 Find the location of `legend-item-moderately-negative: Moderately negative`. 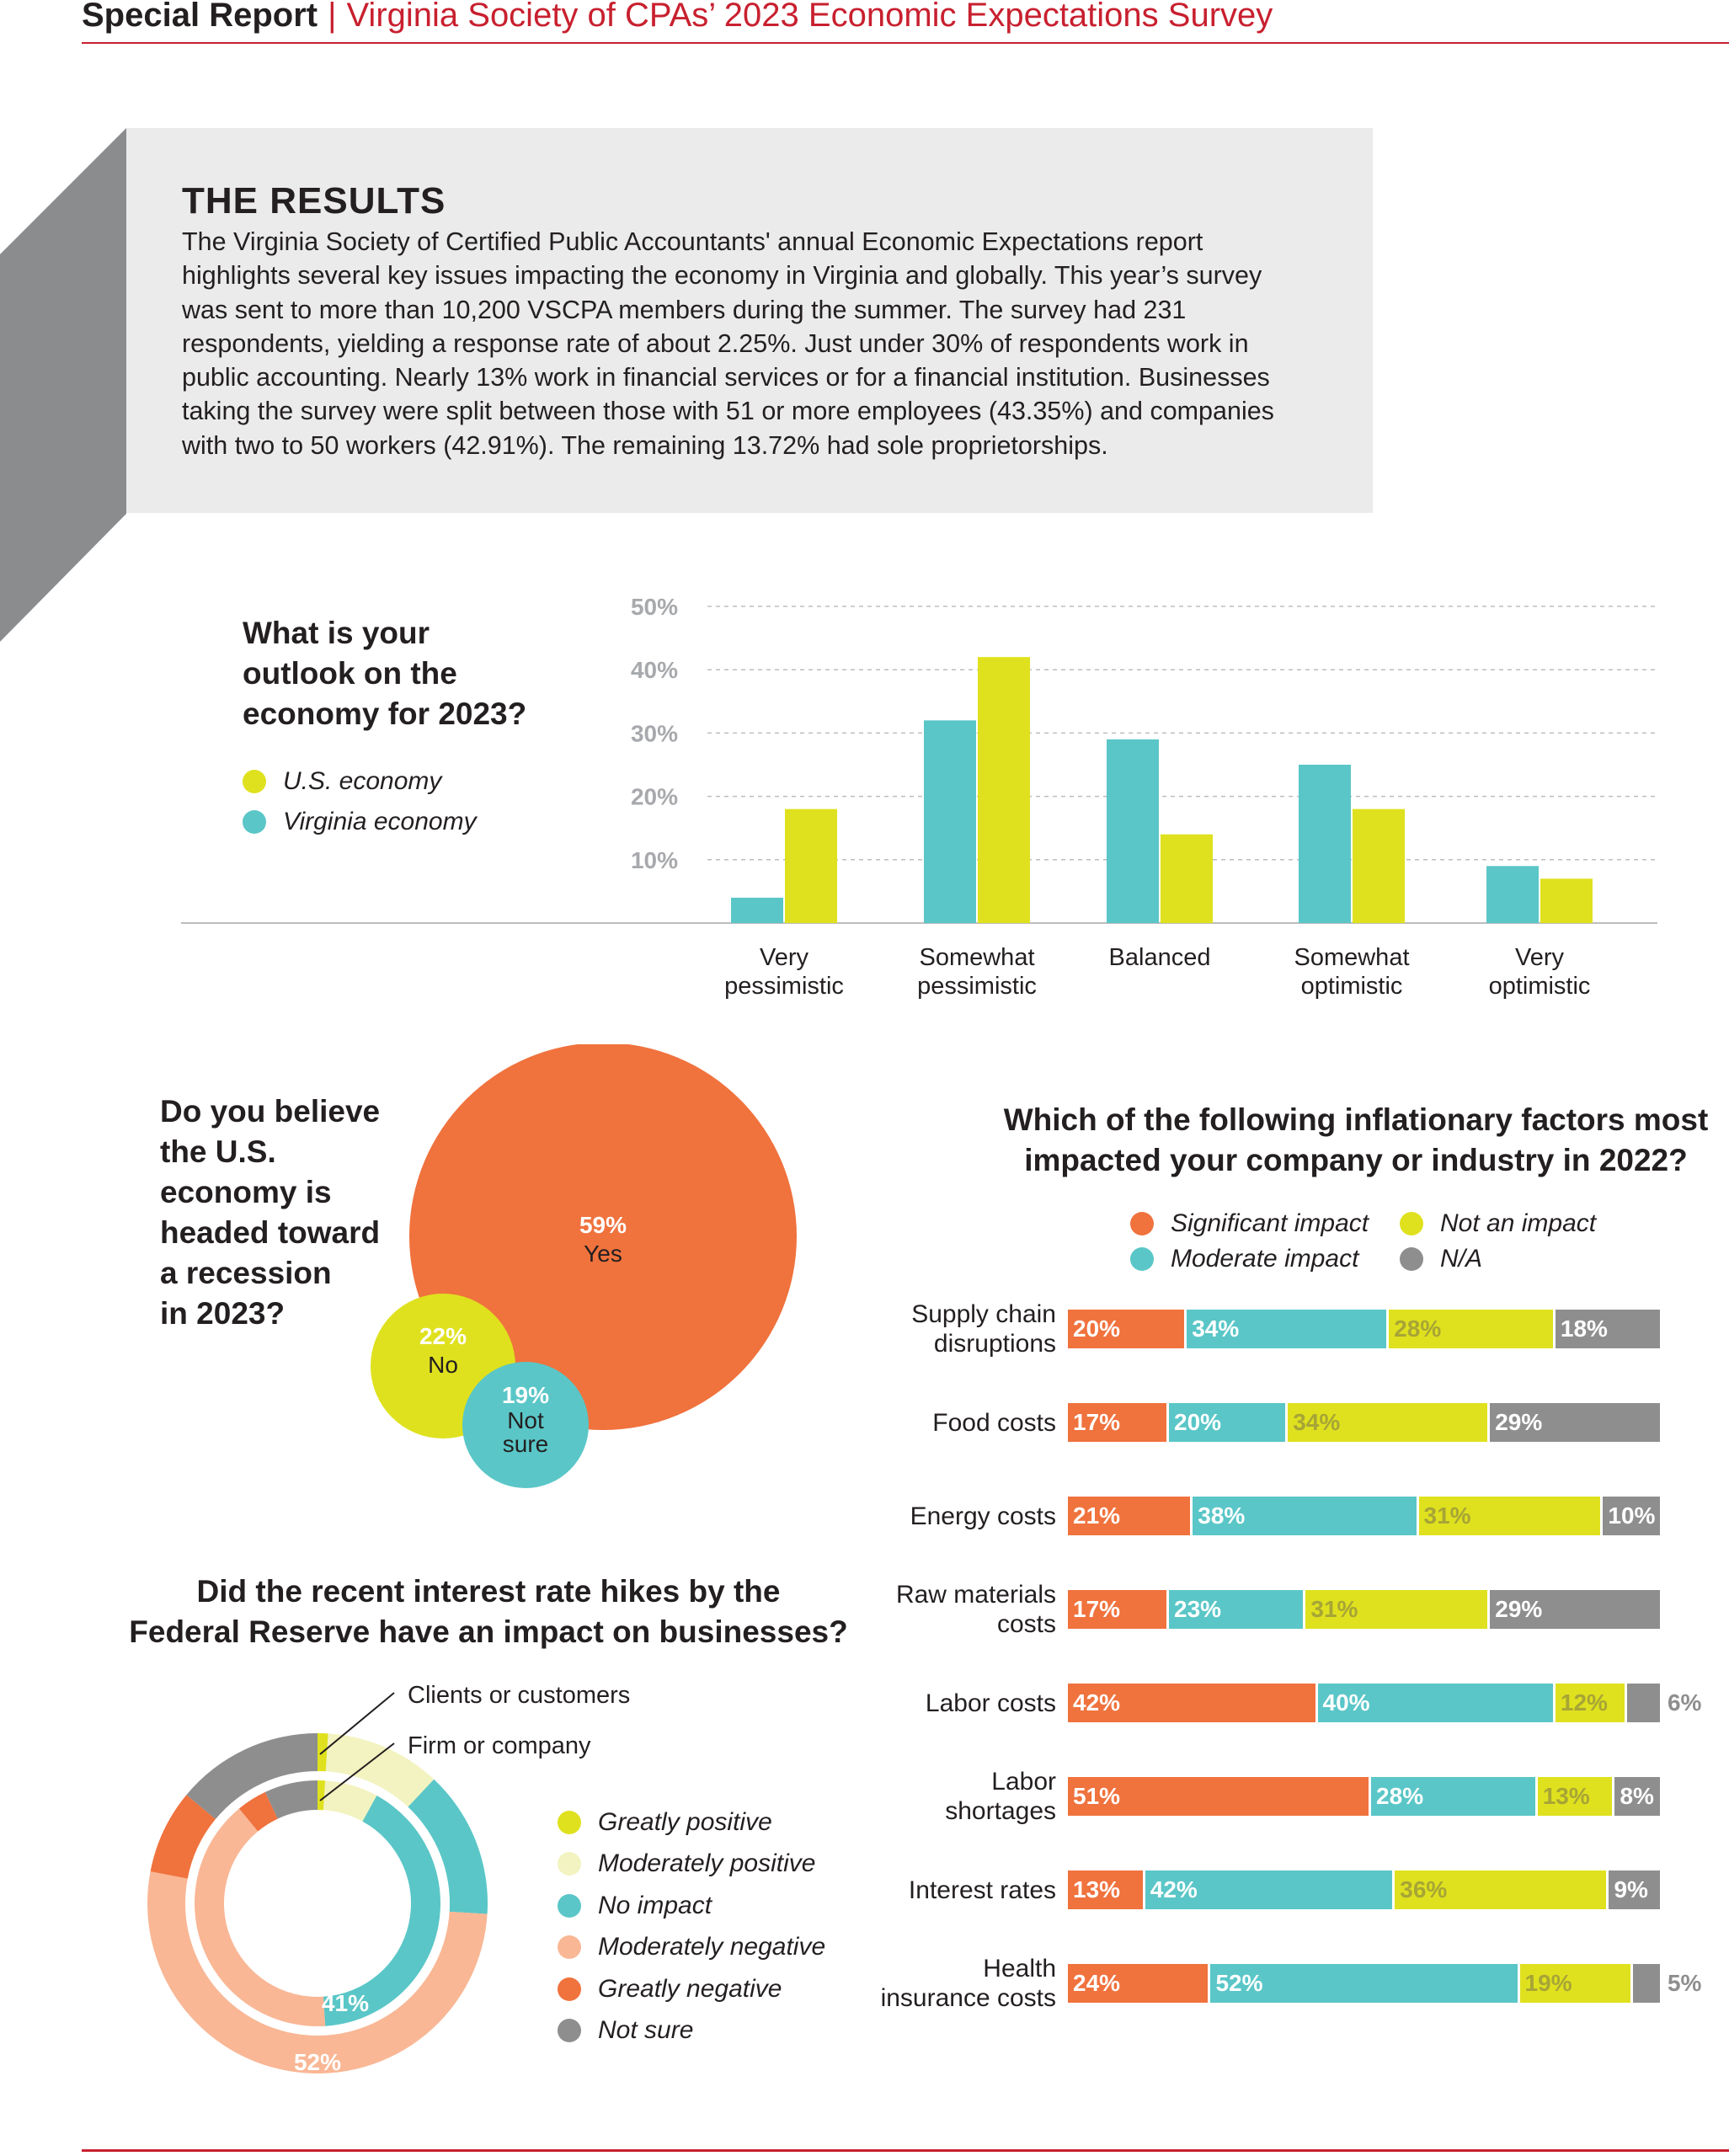

legend-item-moderately-negative: Moderately negative is located at coordinates (691, 1948).